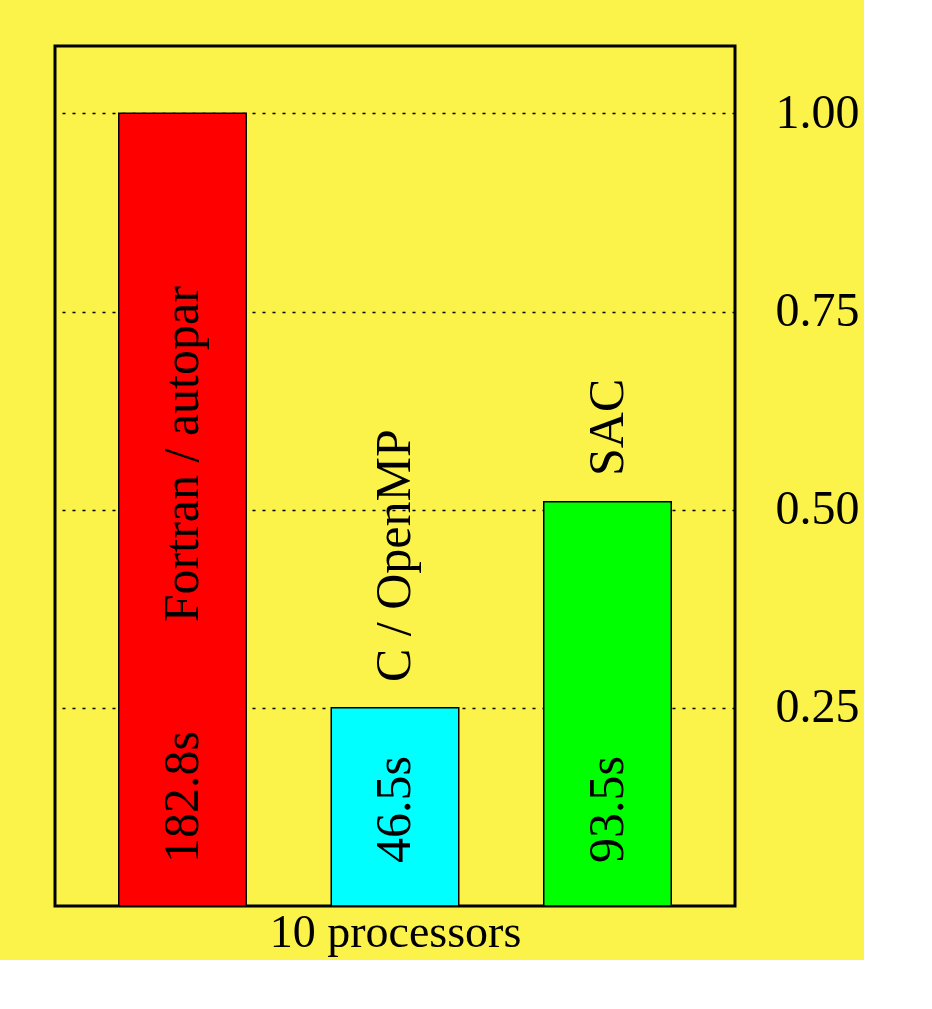 The height and width of the screenshot is (1009, 932). I want to click on annotation: 182.8s, so click(180, 797).